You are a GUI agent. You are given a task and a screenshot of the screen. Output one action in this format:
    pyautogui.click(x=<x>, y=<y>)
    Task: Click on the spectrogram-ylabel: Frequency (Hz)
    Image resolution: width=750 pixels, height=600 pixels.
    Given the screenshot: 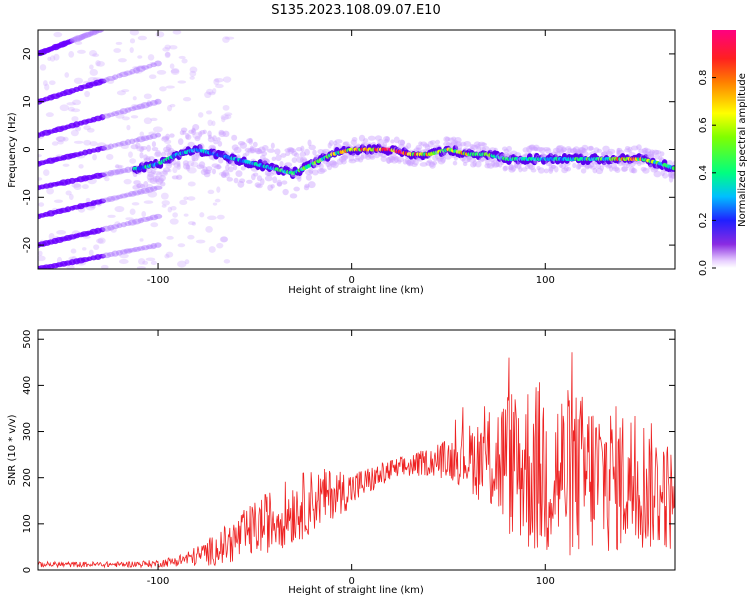 What is the action you would take?
    pyautogui.click(x=12, y=150)
    